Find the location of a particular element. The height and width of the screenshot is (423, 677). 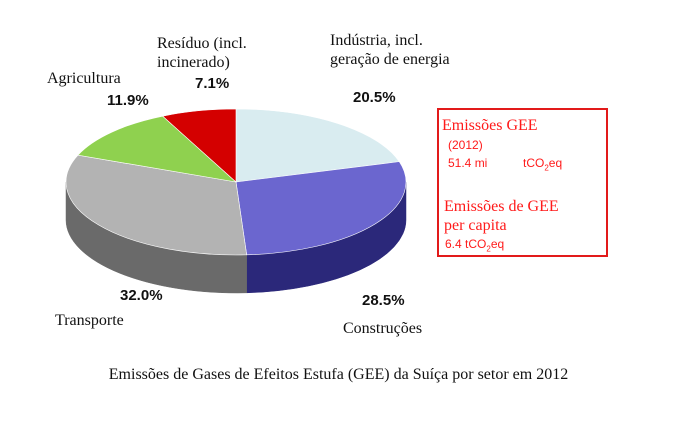

slice-percent-label-4: 7.1% is located at coordinates (212, 83).